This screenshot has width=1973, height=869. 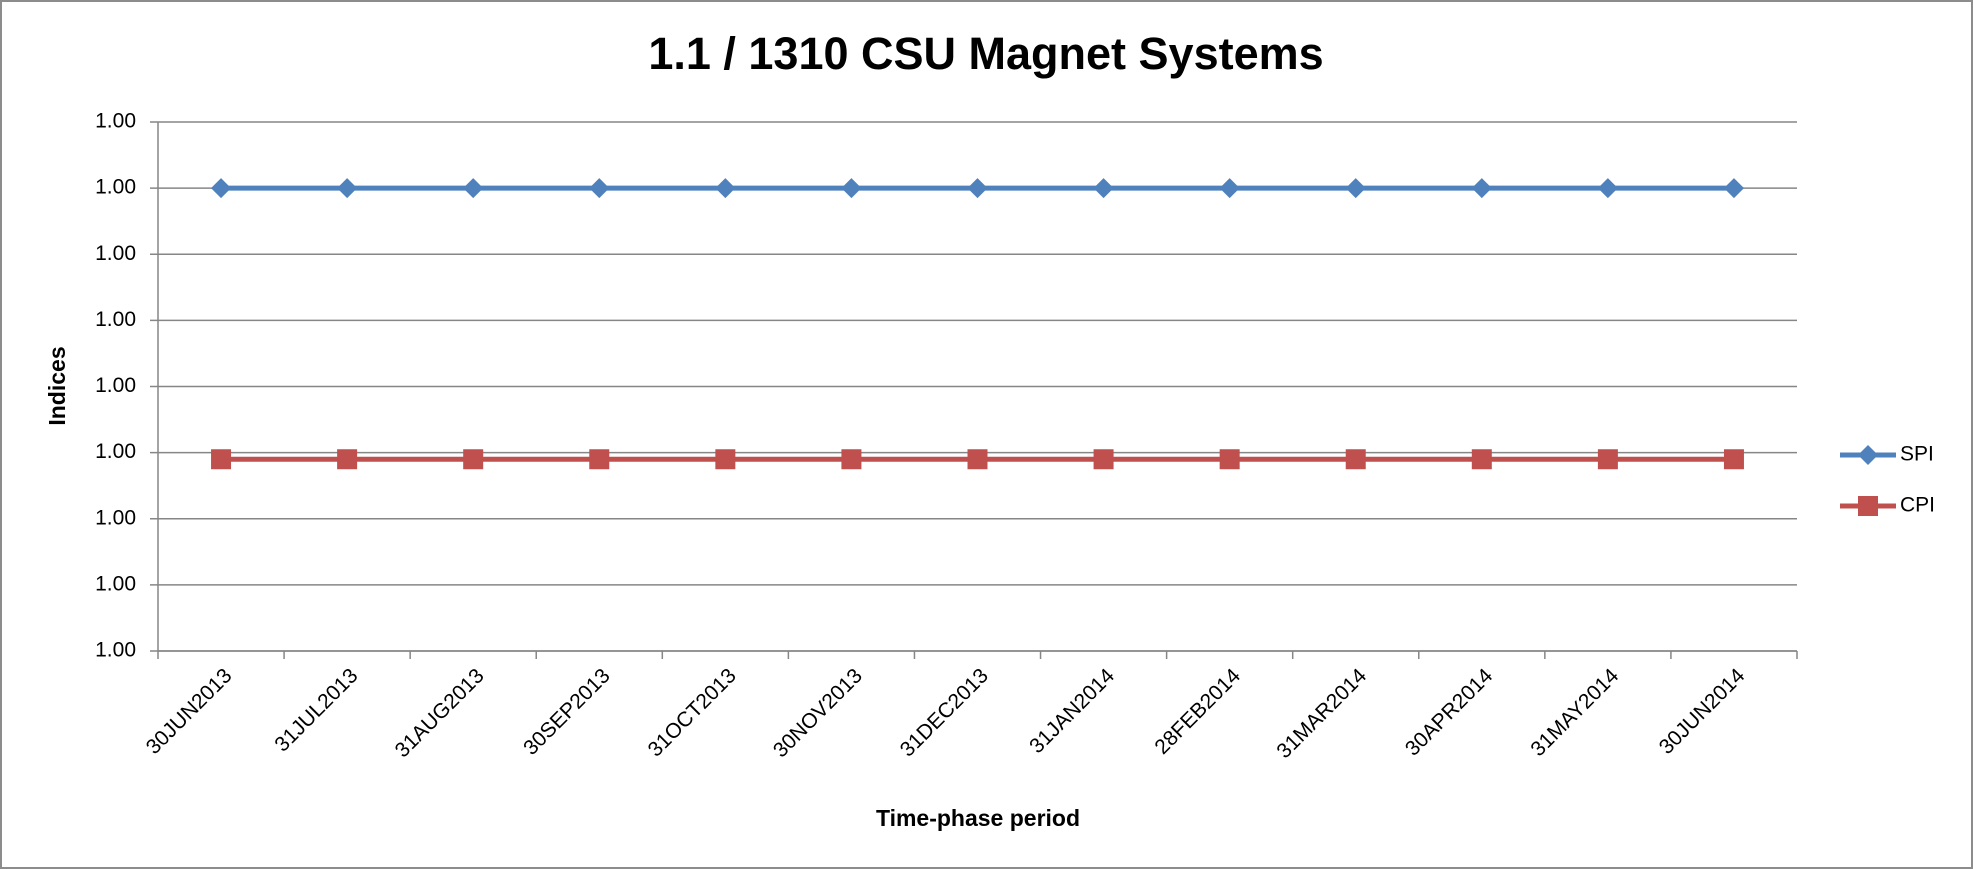 I want to click on chart-title: 1.1 / 1310 CSU Magnet Systems, so click(x=985, y=53).